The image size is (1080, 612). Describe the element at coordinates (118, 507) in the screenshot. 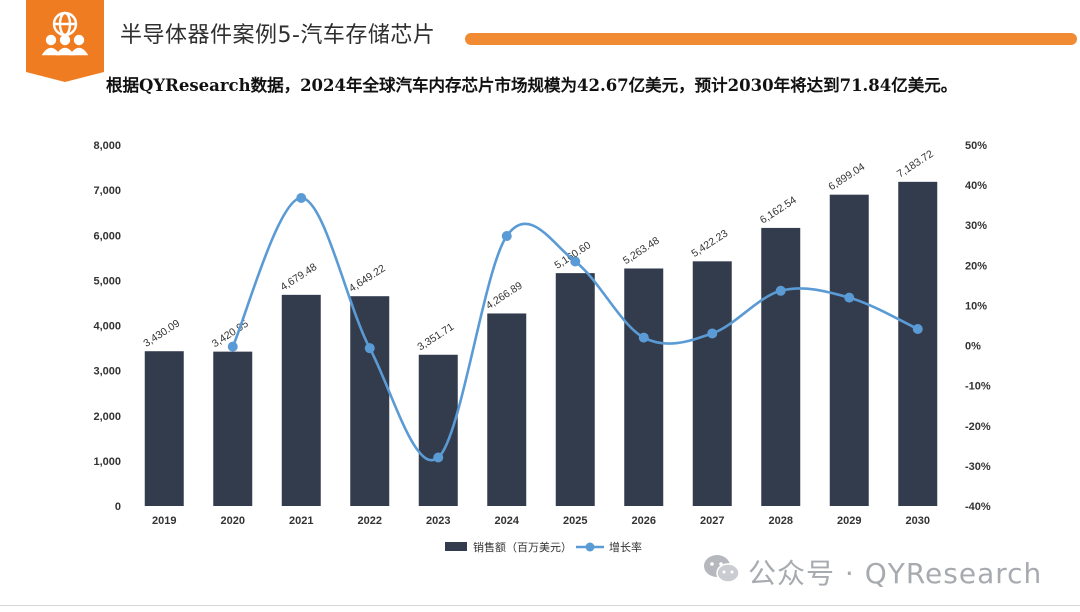

I see `left-tick-label: 0` at that location.